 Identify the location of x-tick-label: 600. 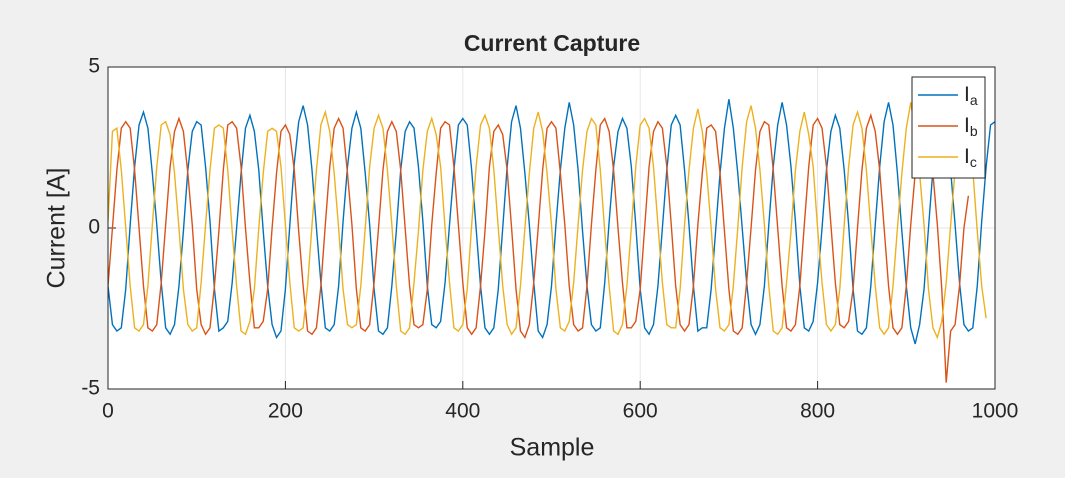
(640, 411).